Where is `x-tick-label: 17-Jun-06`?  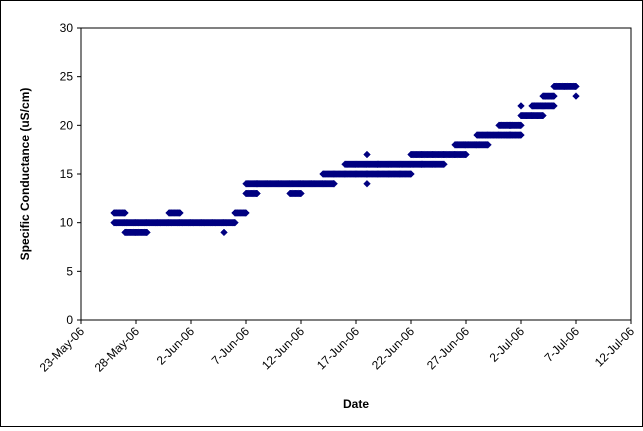 x-tick-label: 17-Jun-06 is located at coordinates (338, 348).